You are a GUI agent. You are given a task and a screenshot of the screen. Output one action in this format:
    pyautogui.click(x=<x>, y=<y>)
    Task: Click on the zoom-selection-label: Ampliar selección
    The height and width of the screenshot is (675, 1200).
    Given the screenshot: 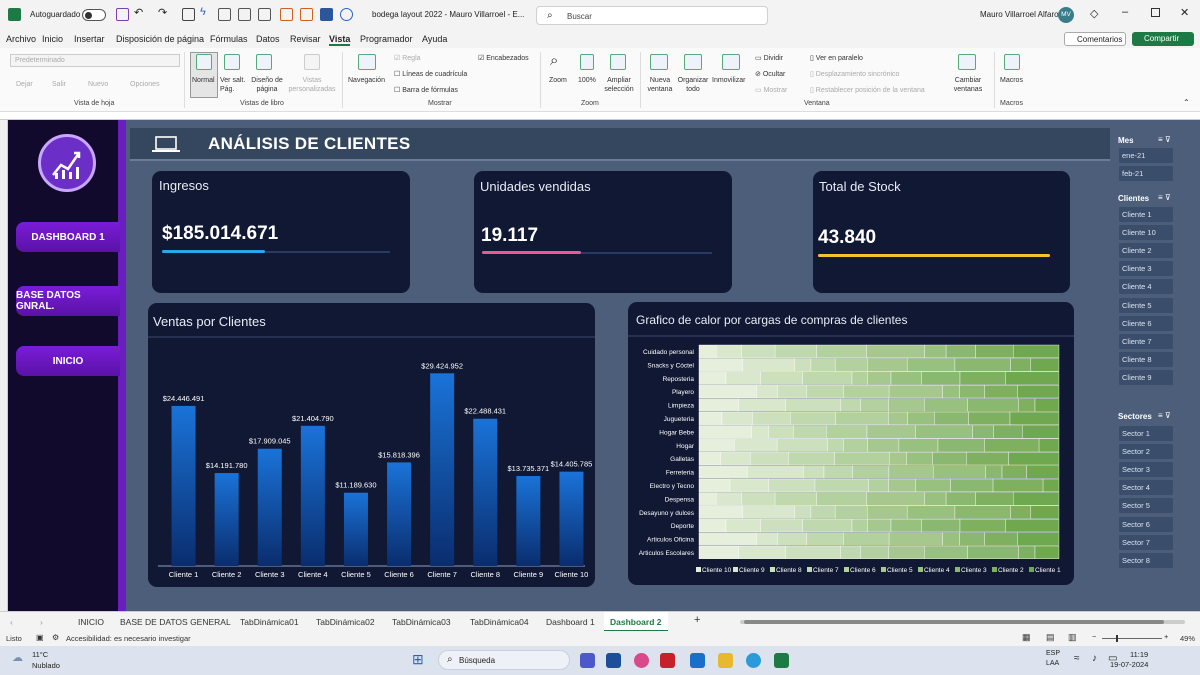 What is the action you would take?
    pyautogui.click(x=619, y=85)
    